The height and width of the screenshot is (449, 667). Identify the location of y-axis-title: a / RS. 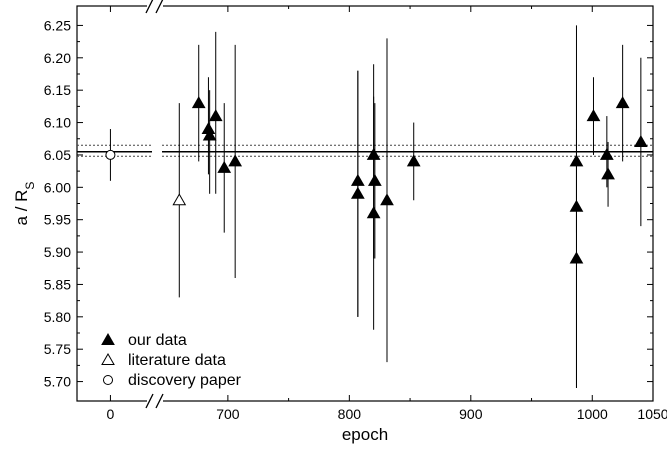
(24, 204).